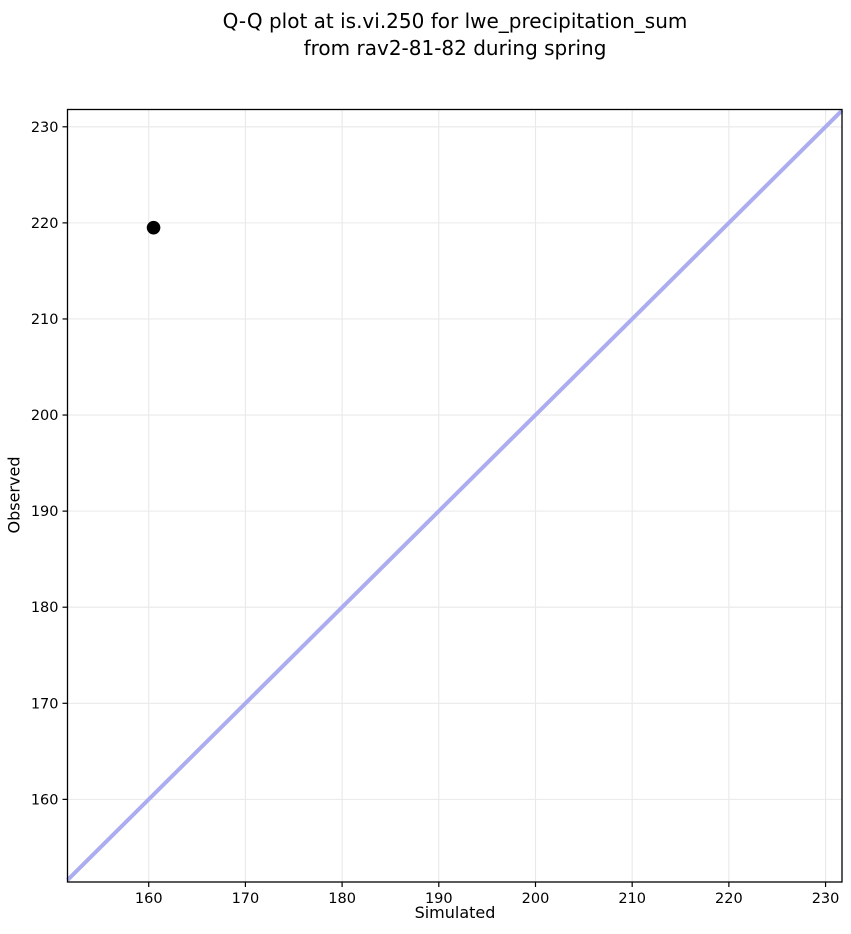  I want to click on x-tick-label: 170, so click(246, 899).